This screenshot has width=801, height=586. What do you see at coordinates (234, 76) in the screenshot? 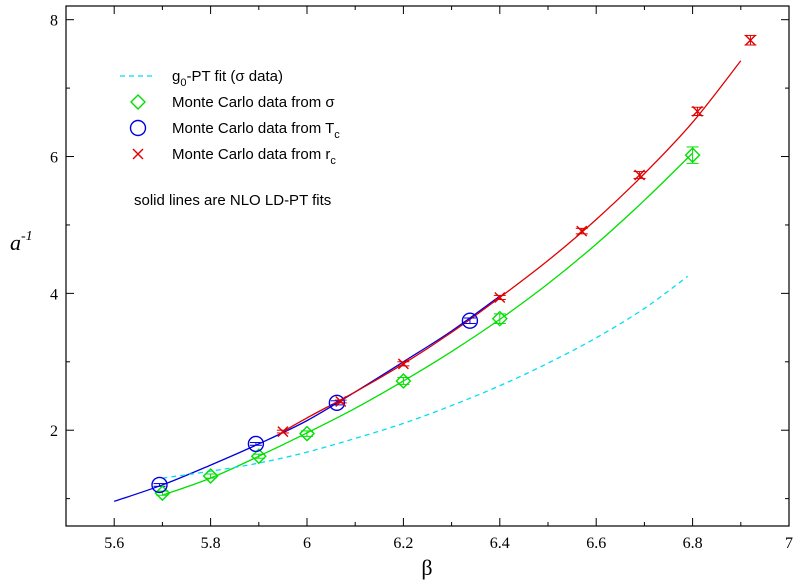
I see `legend-label-rest: -PT fit (σ data)` at bounding box center [234, 76].